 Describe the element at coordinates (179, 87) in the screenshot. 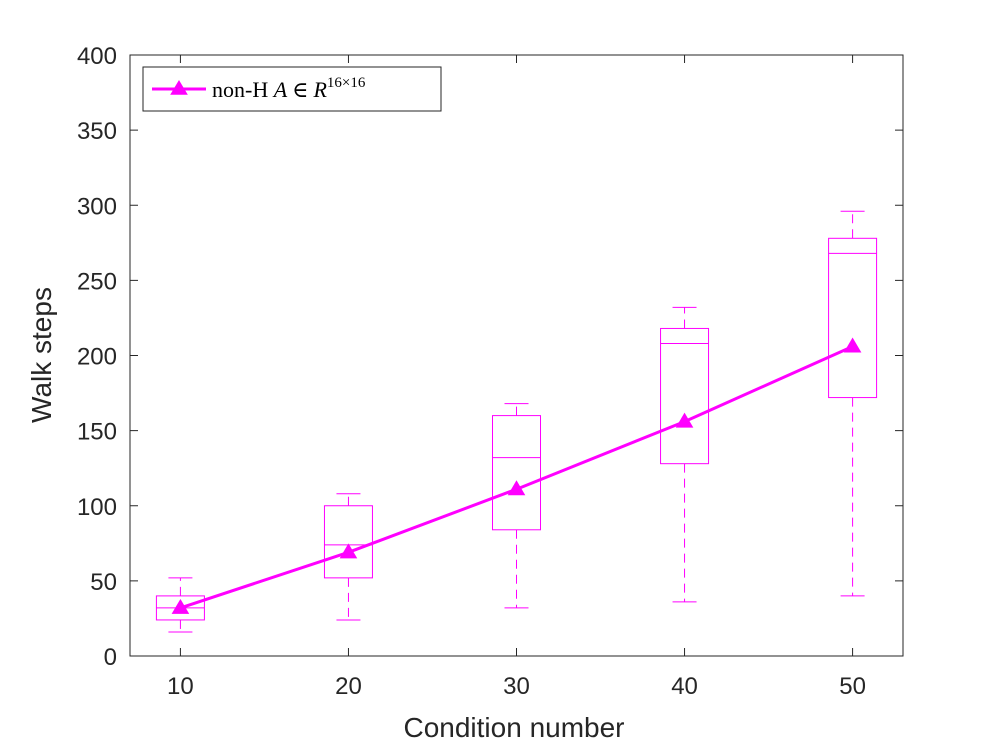

I see `legend-triangle-marker` at that location.